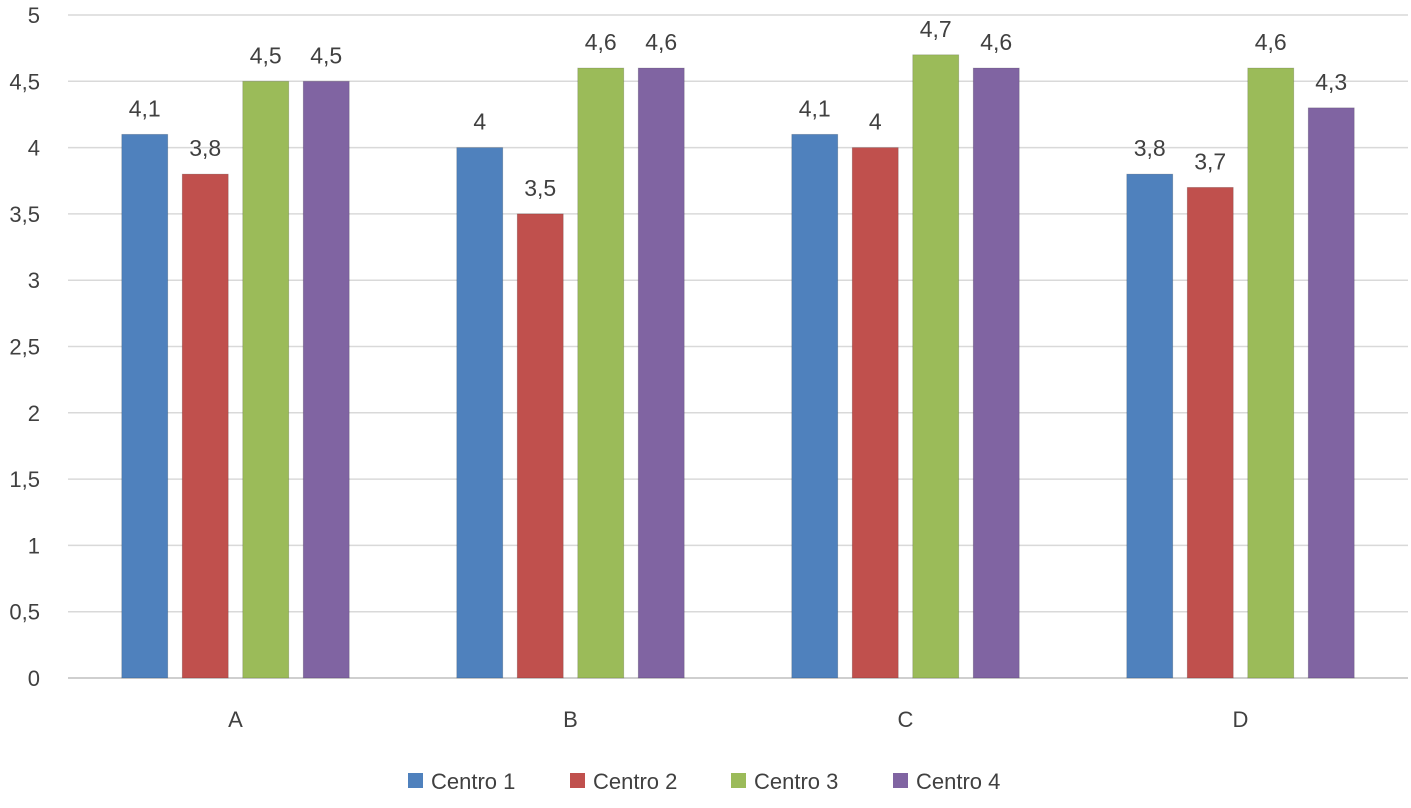  I want to click on x-tick-label: D, so click(1241, 719).